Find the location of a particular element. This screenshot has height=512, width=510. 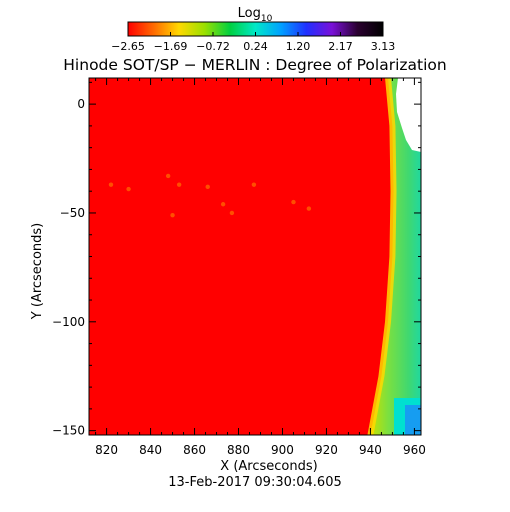

colorbar-tick-label: 3.13 is located at coordinates (383, 46).